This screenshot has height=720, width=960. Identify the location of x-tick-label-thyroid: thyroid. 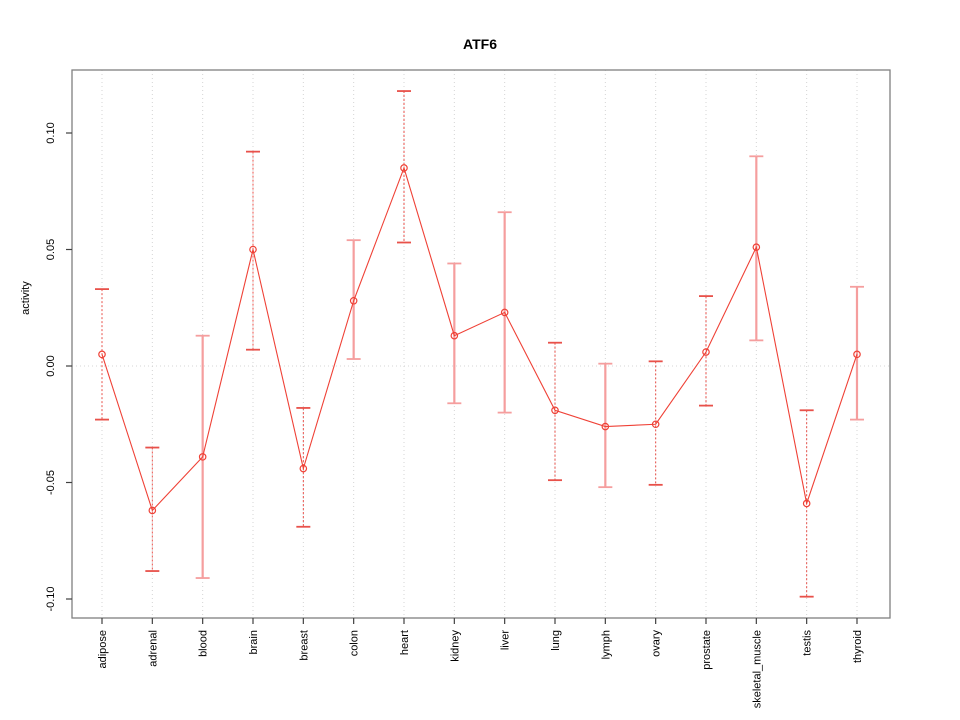
(858, 646).